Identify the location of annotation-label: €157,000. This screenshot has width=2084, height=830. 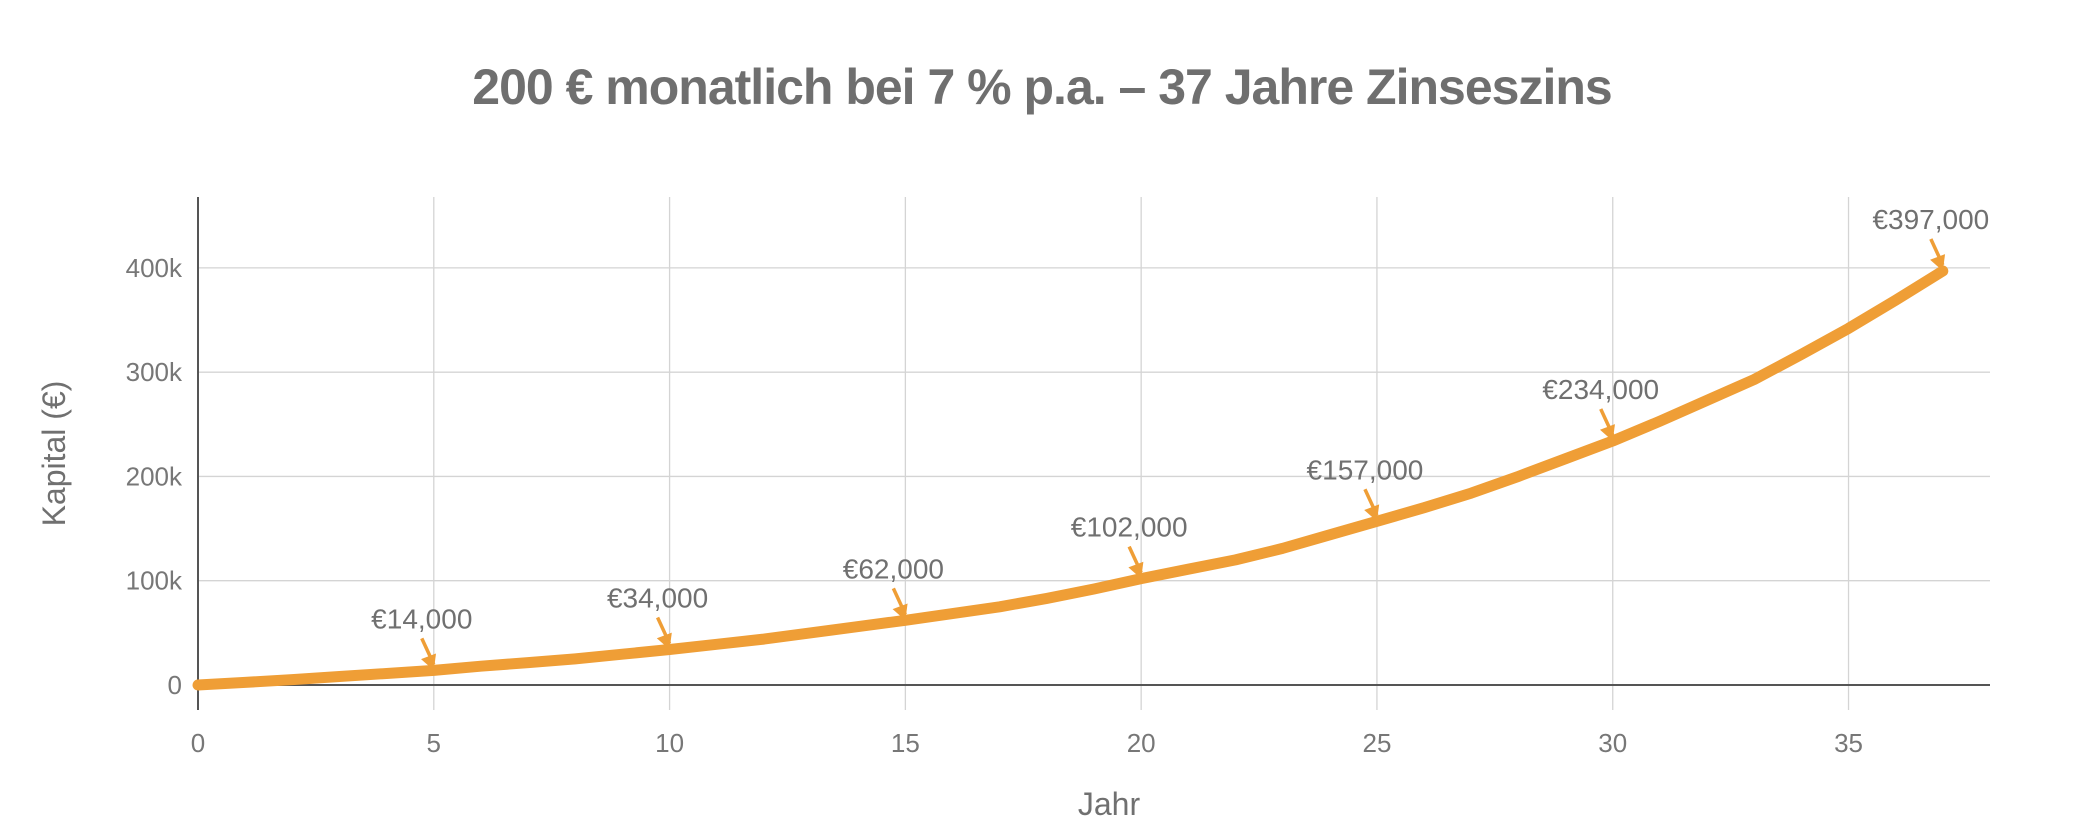
(1365, 469).